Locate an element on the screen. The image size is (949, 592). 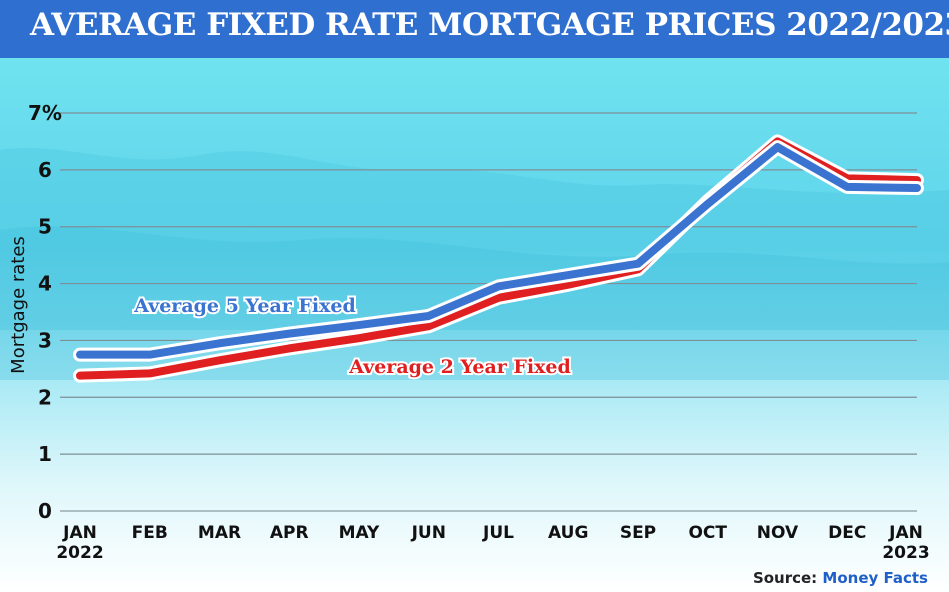
x-tick-label: OCT is located at coordinates (707, 533).